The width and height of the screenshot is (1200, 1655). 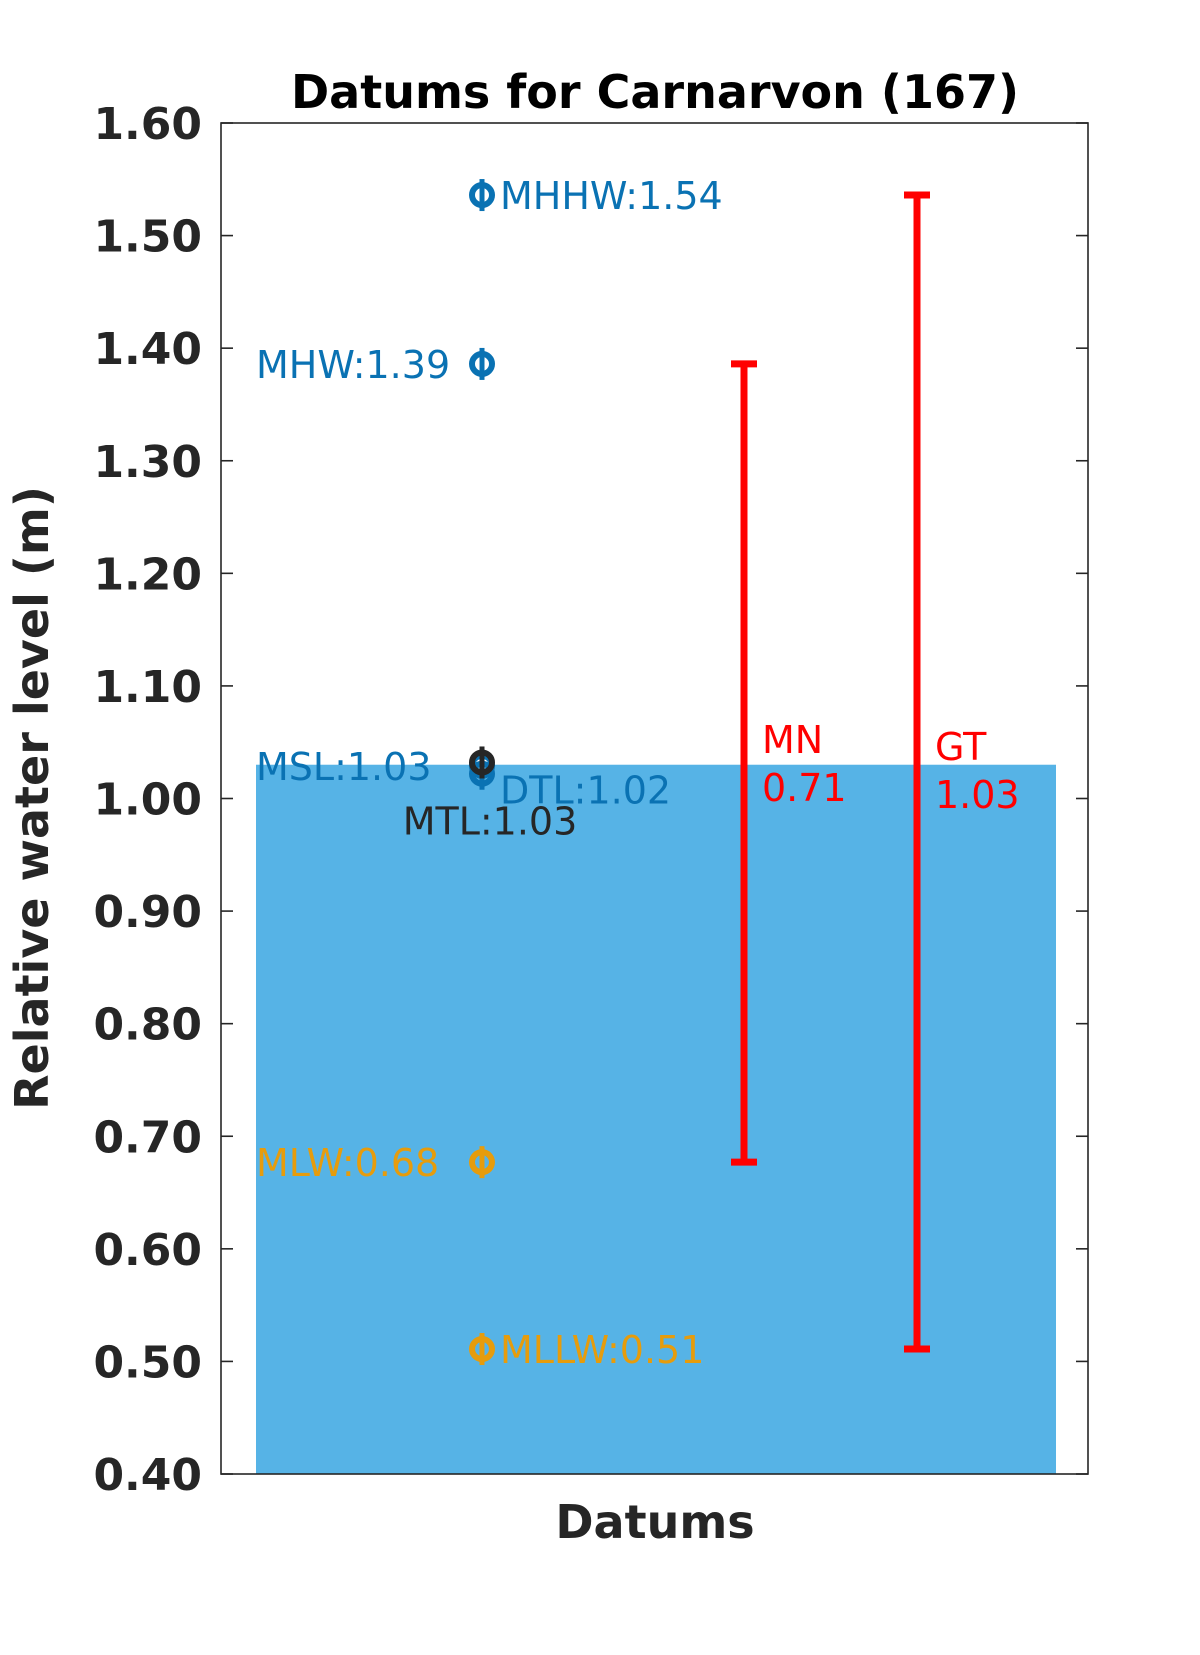 I want to click on y-tick-label: 0.40, so click(x=147, y=1475).